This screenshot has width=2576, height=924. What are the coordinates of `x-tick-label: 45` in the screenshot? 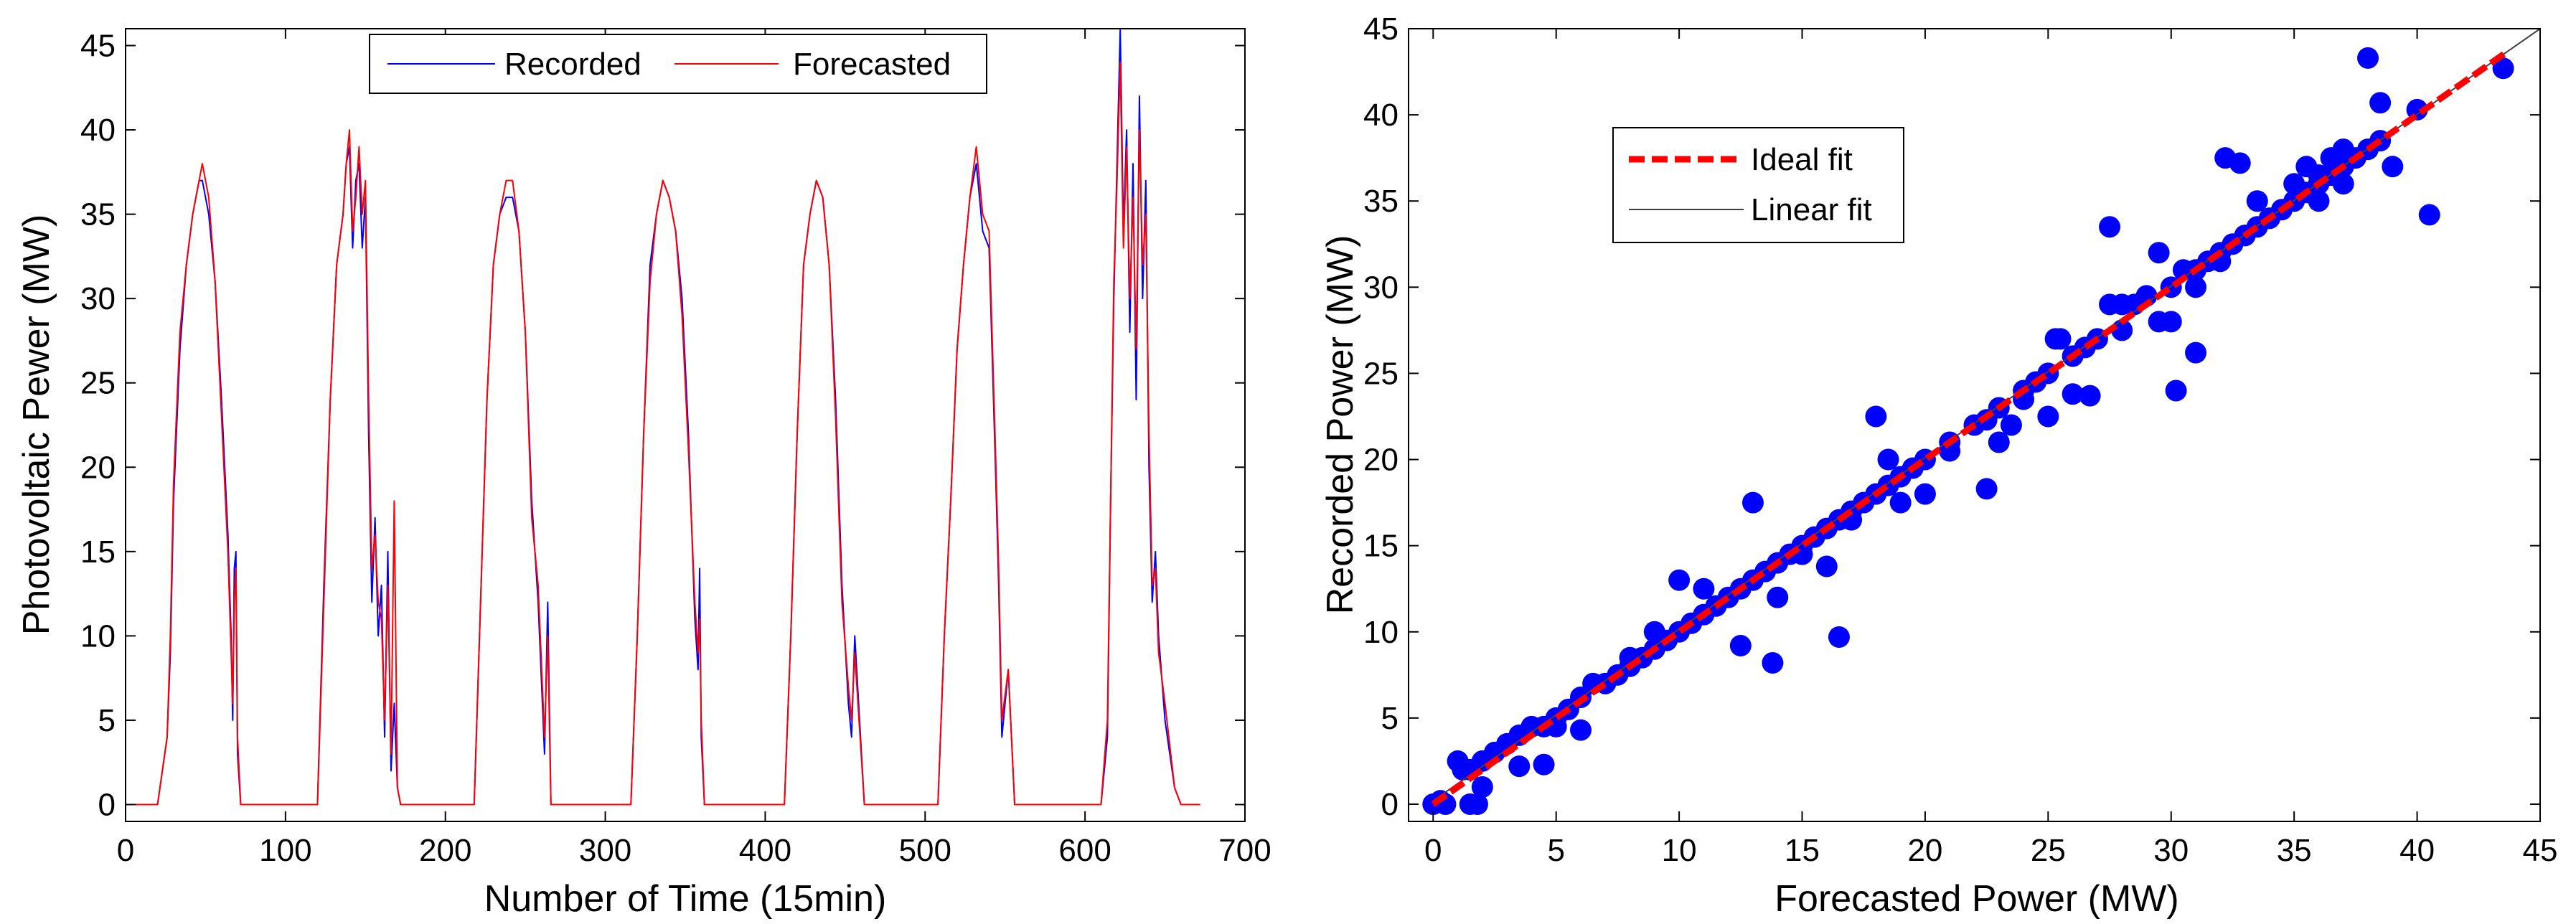 It's located at (2540, 851).